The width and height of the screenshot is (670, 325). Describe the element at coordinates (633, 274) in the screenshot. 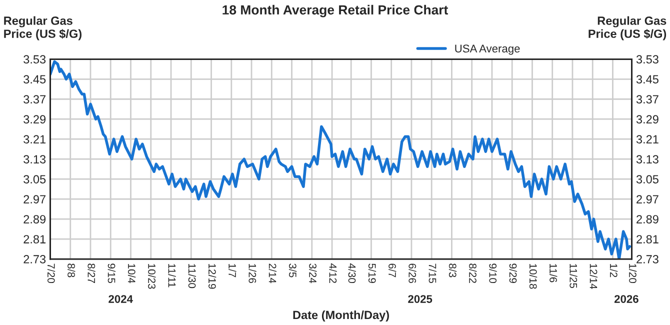

I see `x-tick-label: 1/20` at that location.